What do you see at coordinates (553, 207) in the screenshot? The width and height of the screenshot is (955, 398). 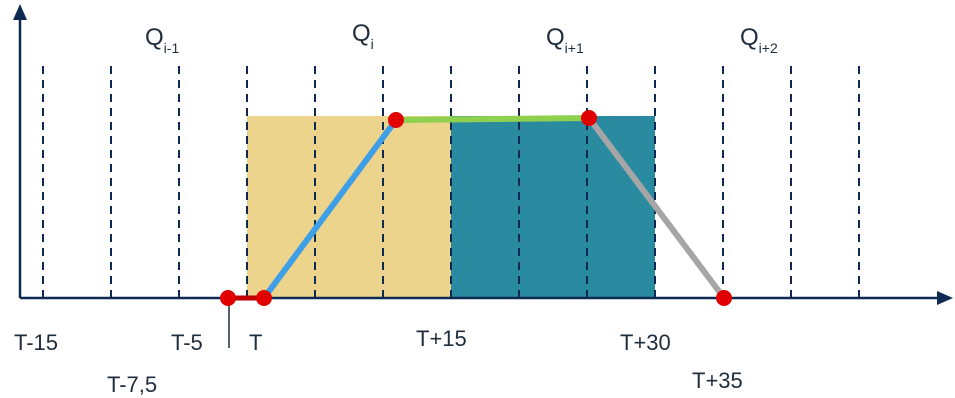 I see `quarter-i-plus-1-block` at bounding box center [553, 207].